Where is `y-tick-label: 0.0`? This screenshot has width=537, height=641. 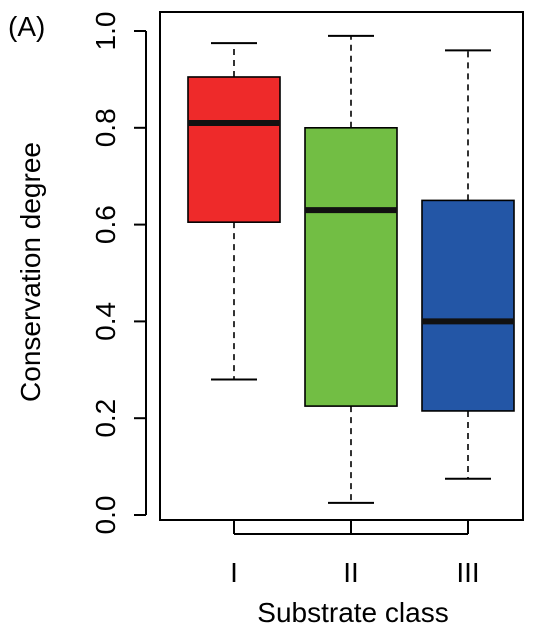
y-tick-label: 0.0 is located at coordinates (105, 515).